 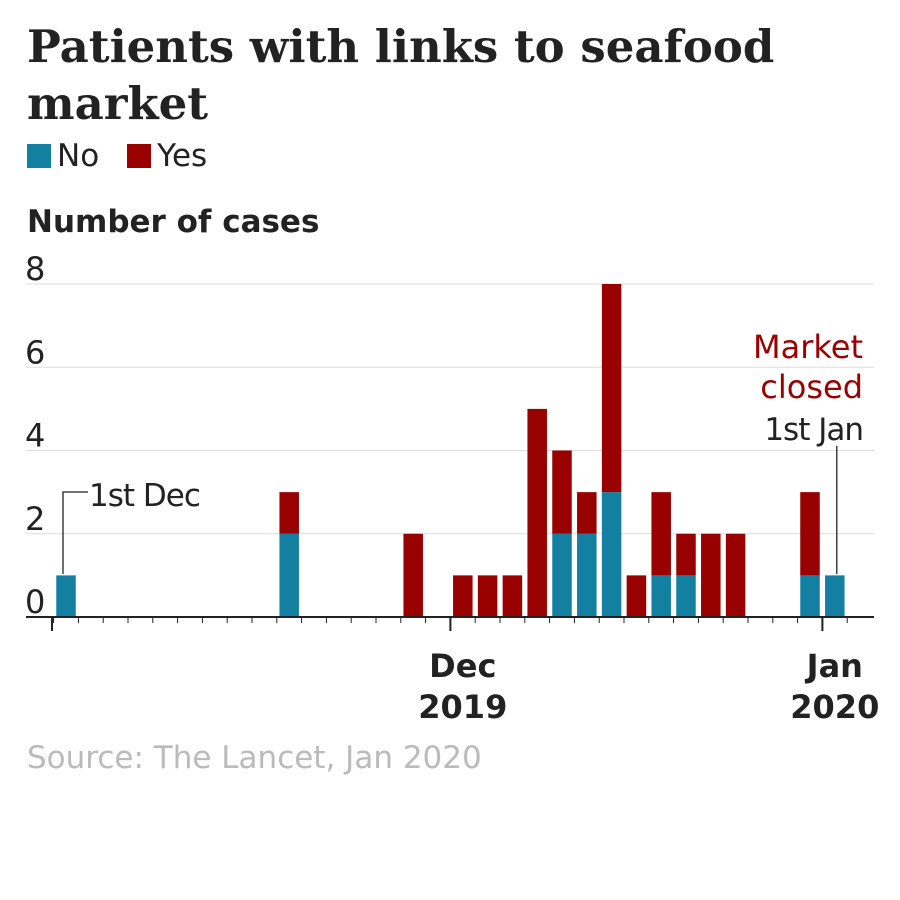 What do you see at coordinates (173, 222) in the screenshot?
I see `y-axis-label: Number of cases` at bounding box center [173, 222].